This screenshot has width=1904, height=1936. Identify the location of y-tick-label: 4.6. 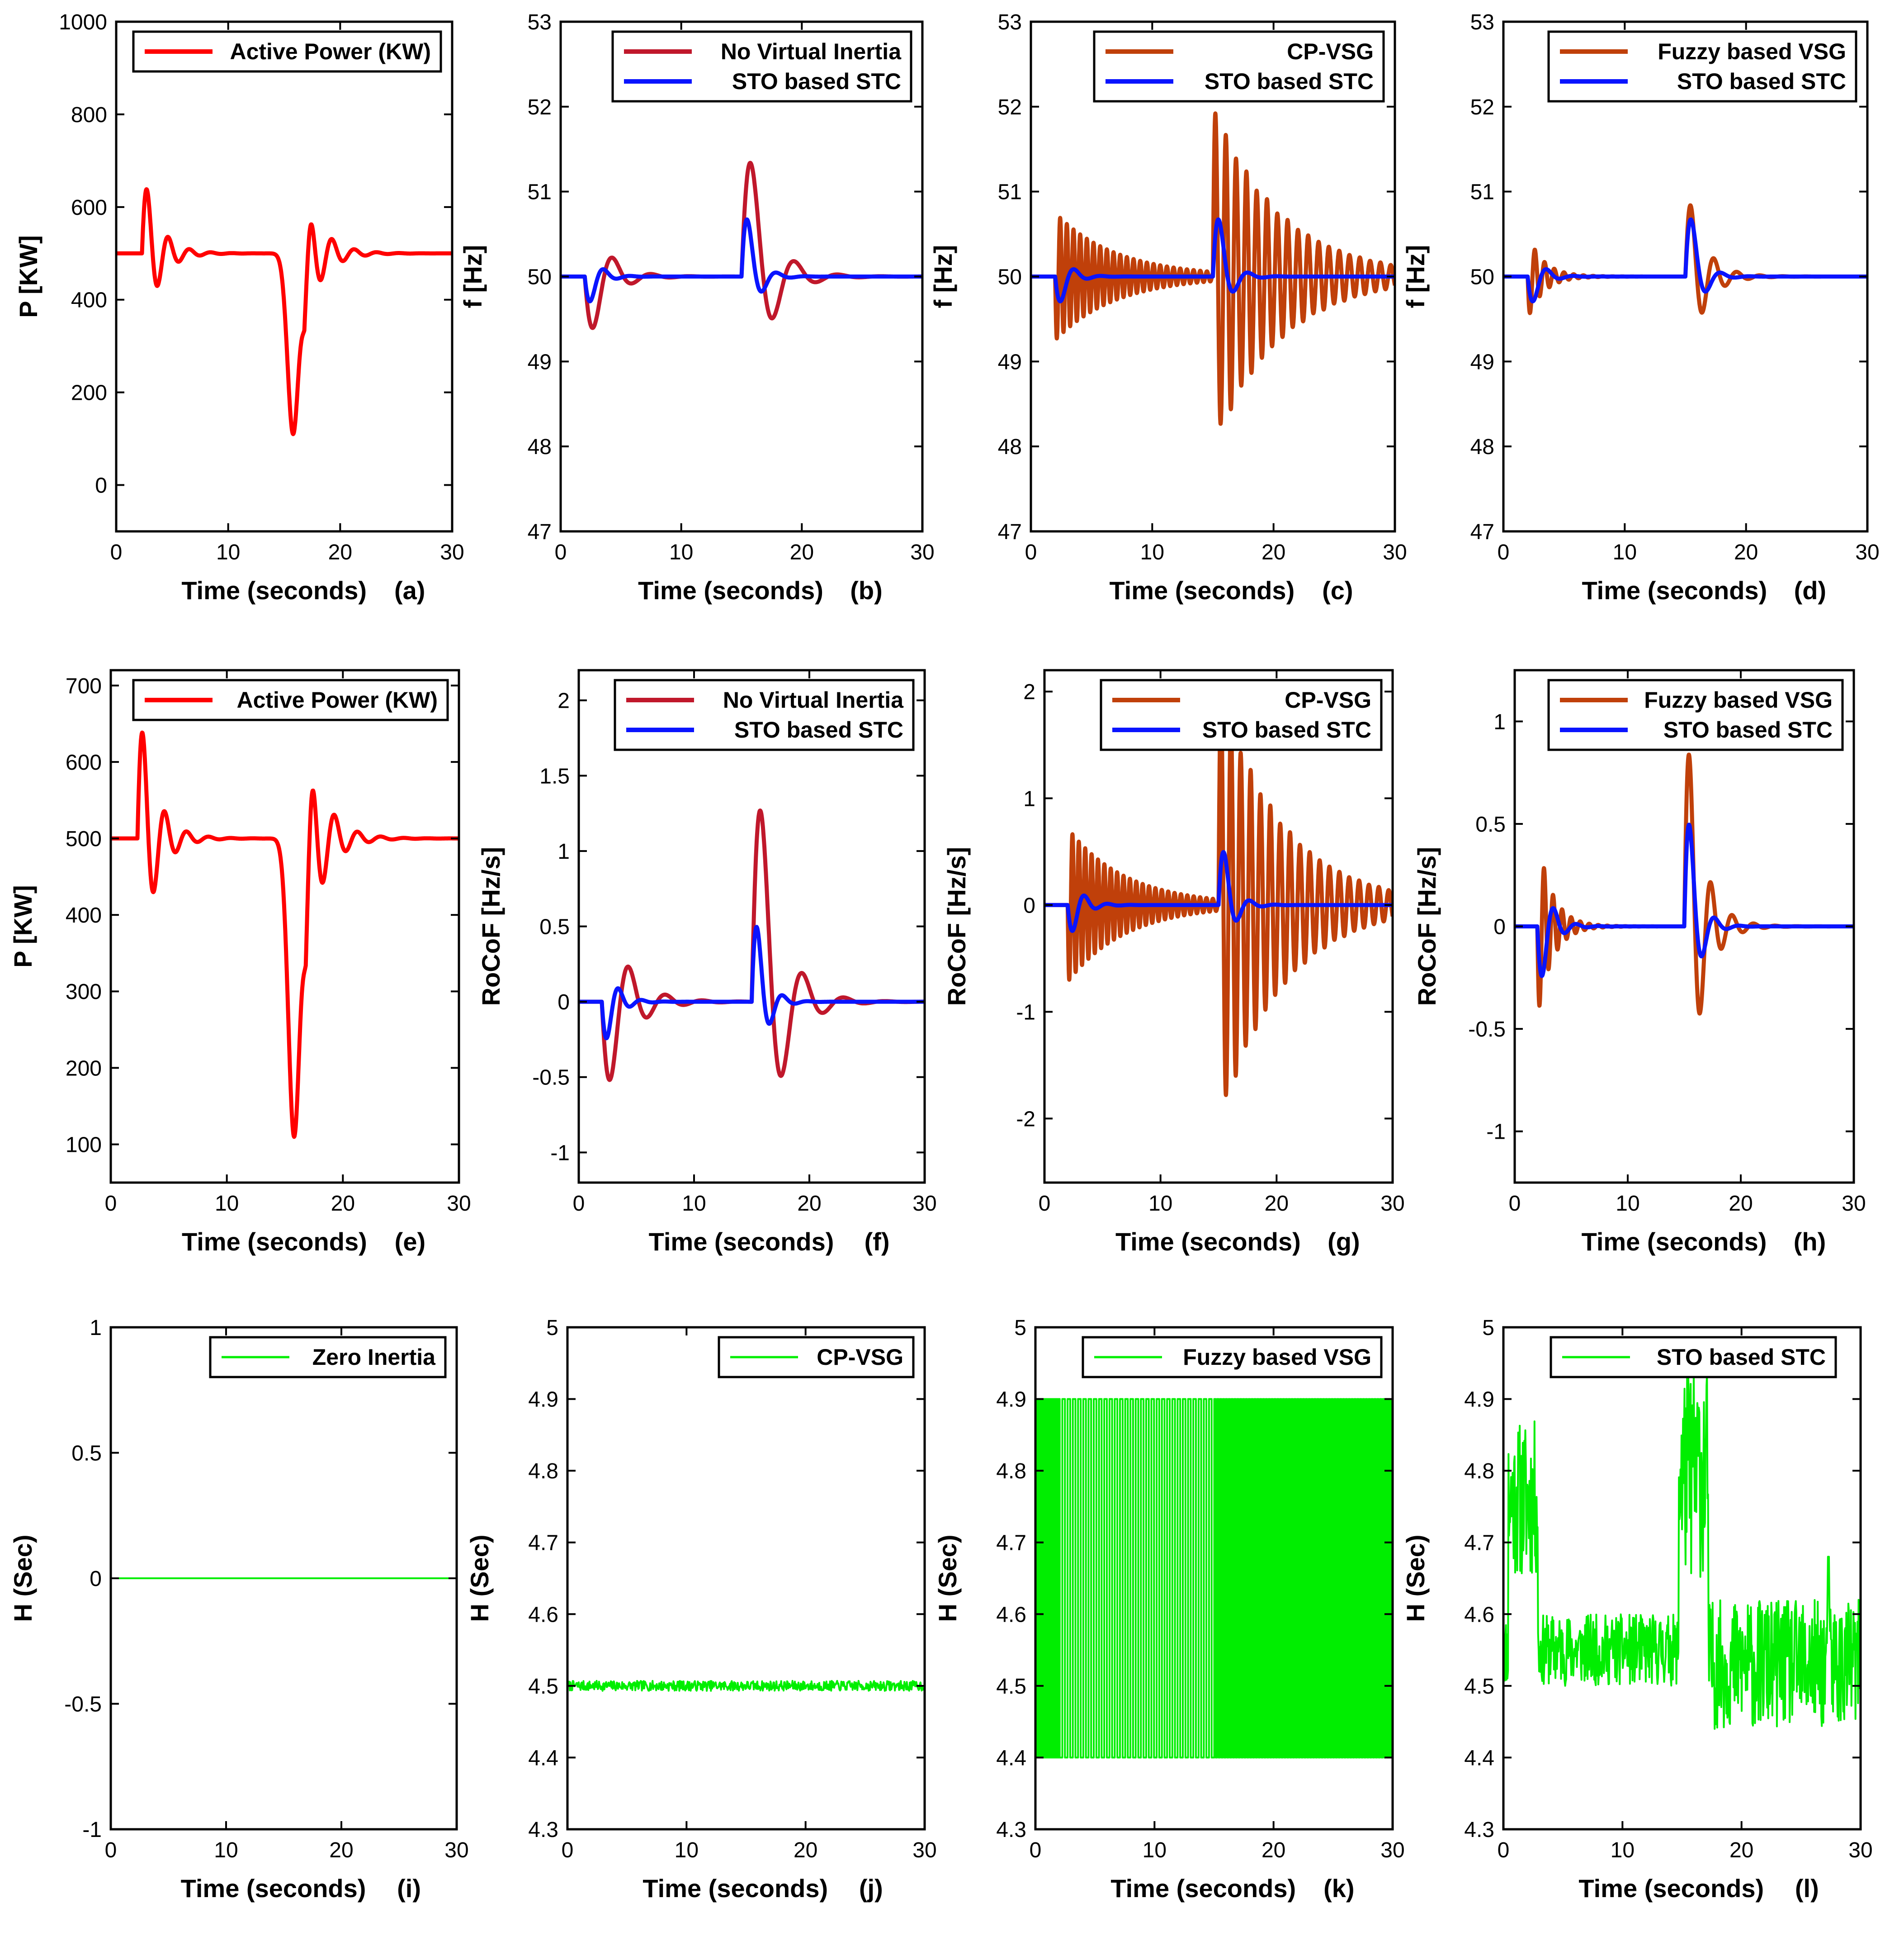
(1479, 1615).